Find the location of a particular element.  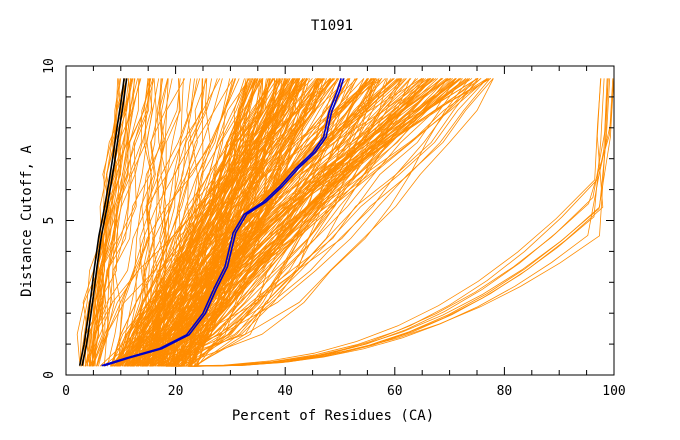

x-tick-label-5: 100 is located at coordinates (613, 391).